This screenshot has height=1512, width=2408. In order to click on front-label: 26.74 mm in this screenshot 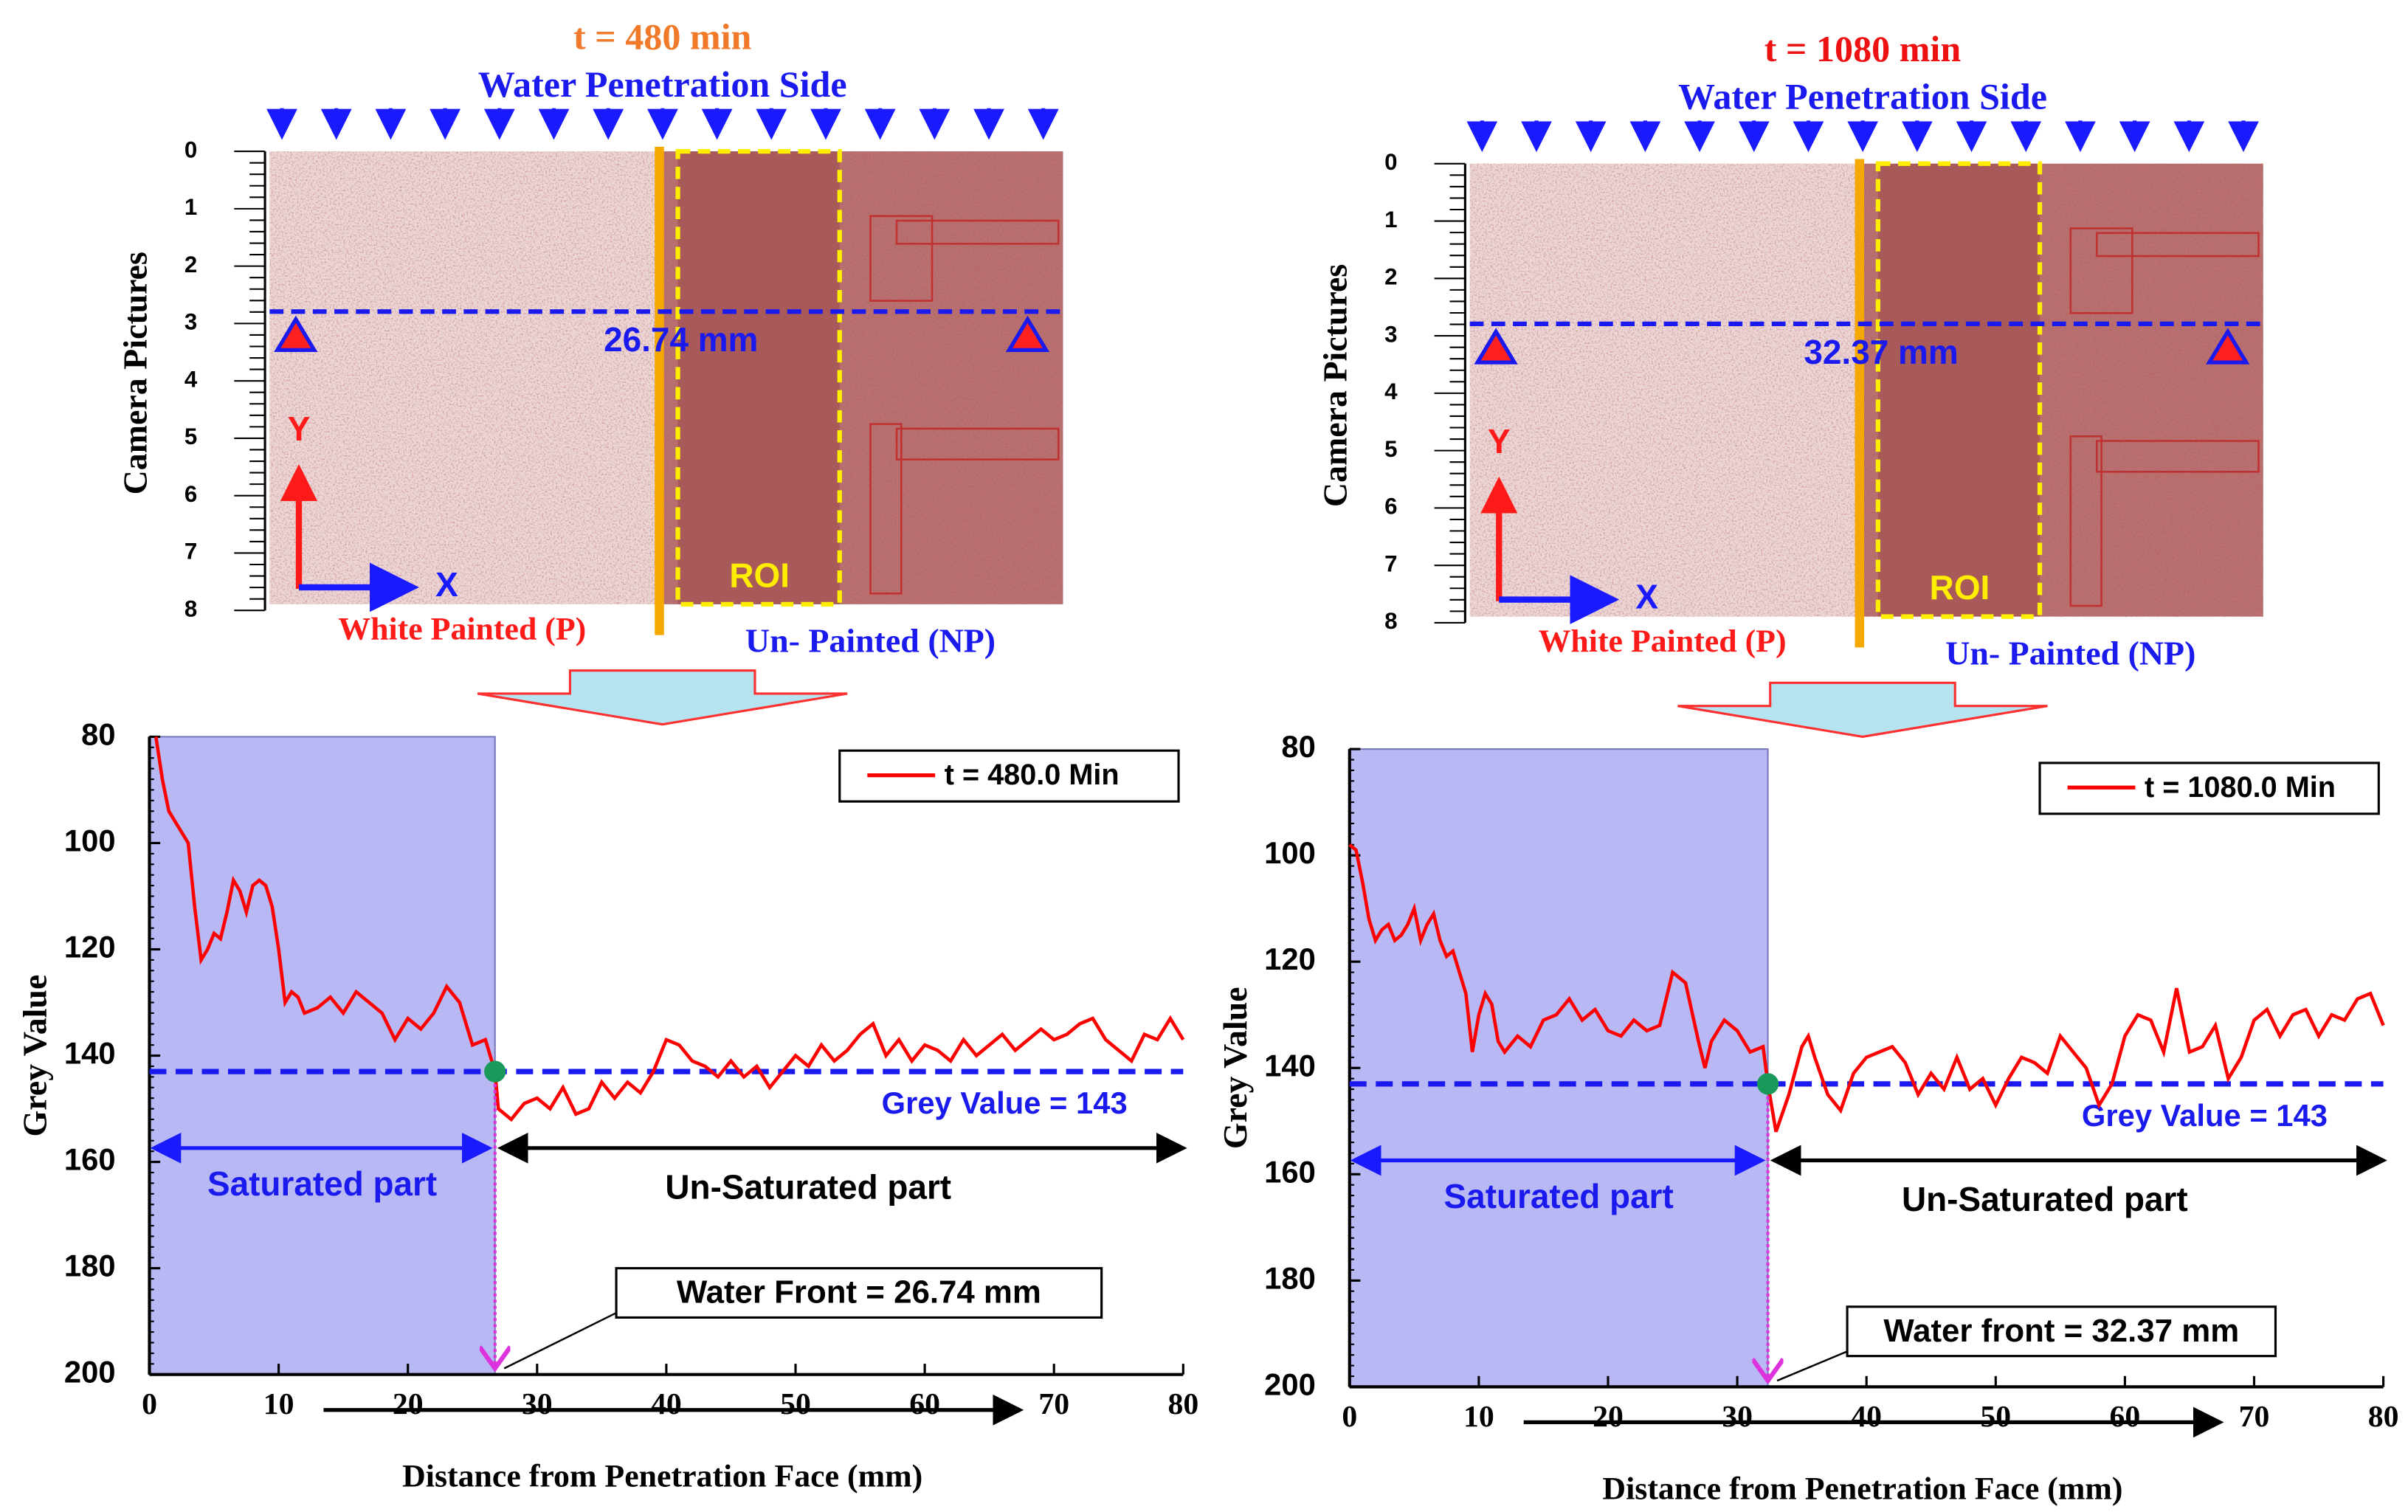, I will do `click(681, 339)`.